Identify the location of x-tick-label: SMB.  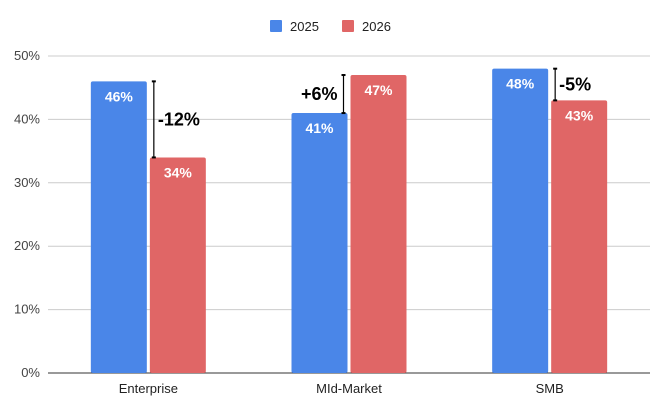
(550, 388).